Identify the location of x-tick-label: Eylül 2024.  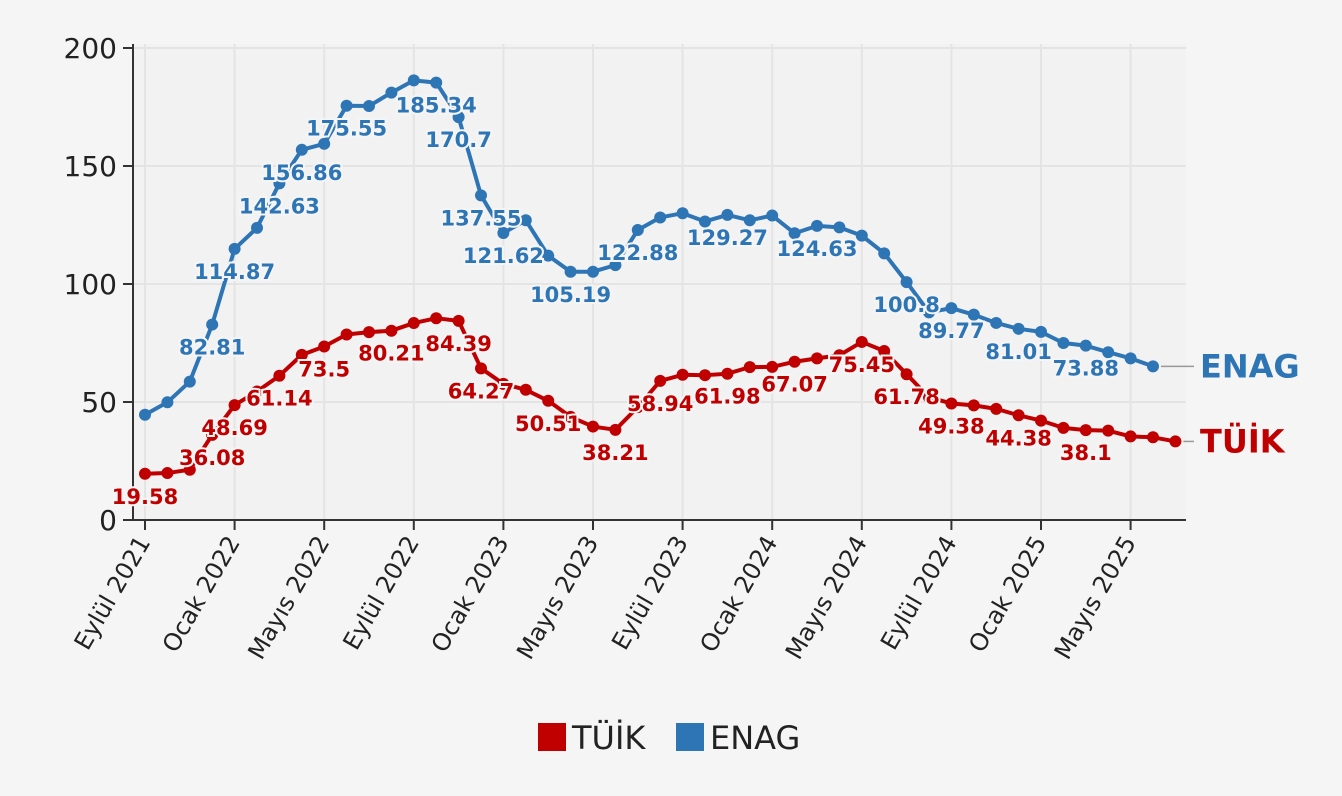
(919, 593).